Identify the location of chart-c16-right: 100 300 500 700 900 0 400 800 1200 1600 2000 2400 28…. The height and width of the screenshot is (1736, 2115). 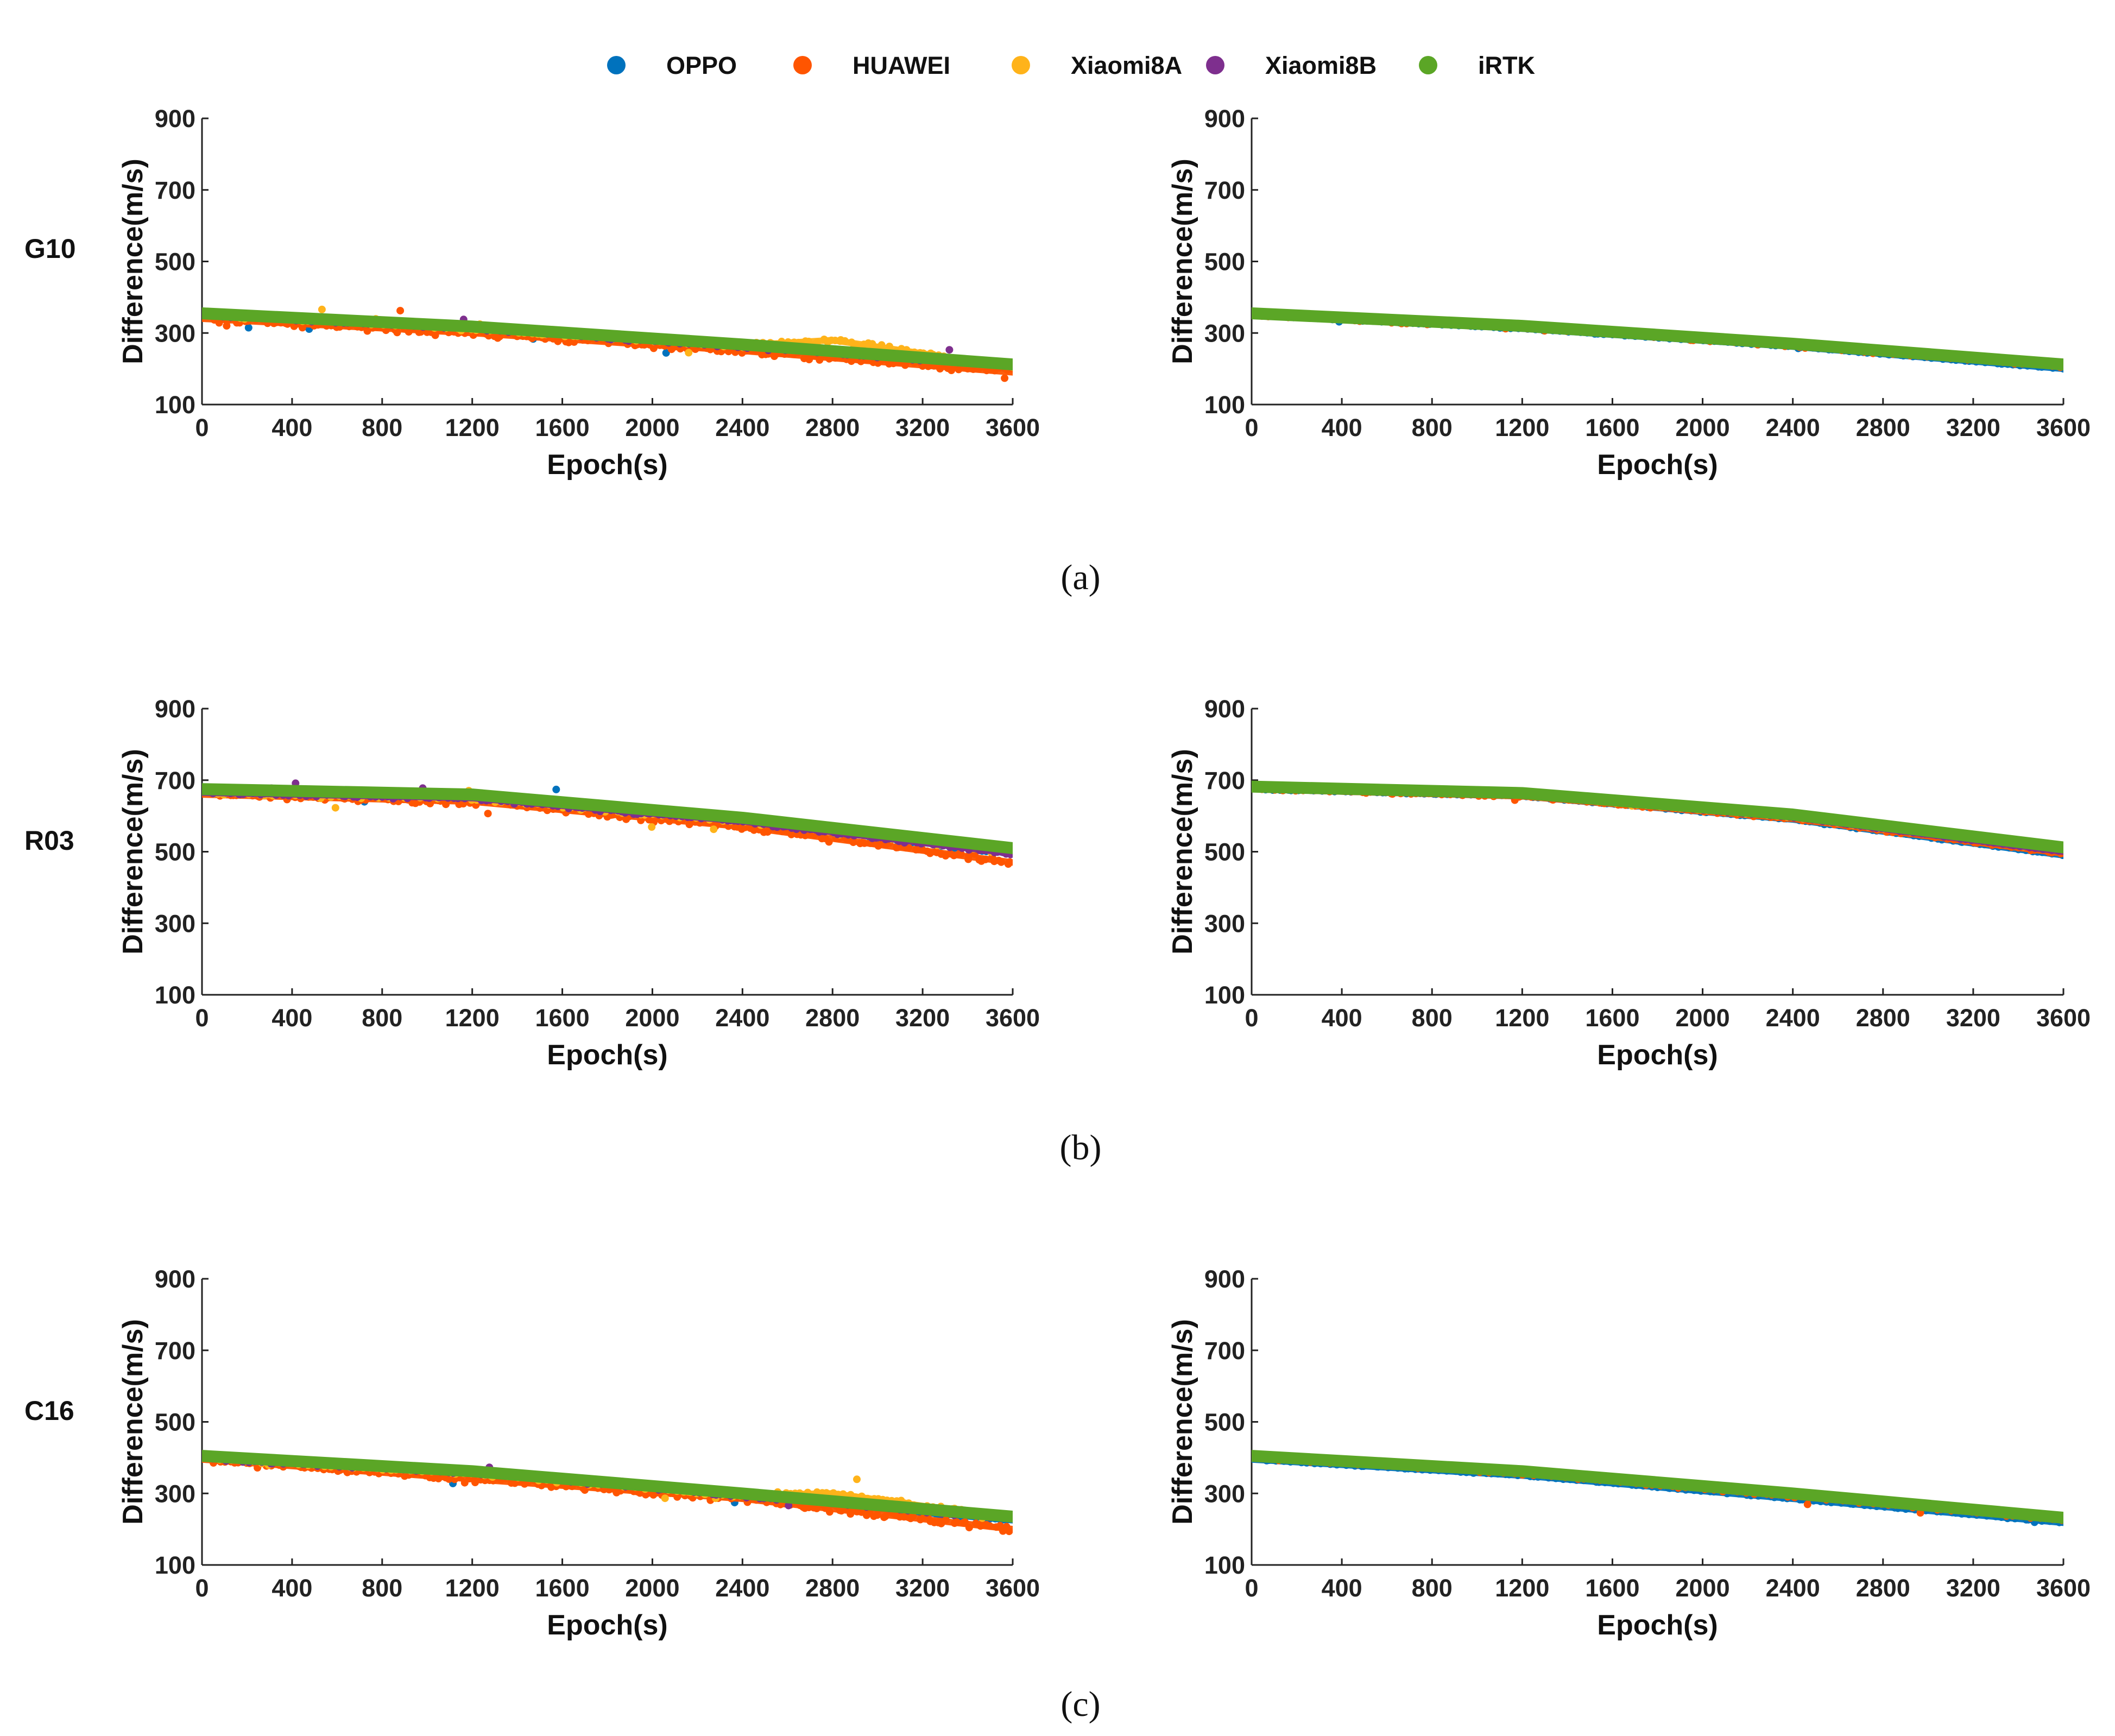
(1629, 1453).